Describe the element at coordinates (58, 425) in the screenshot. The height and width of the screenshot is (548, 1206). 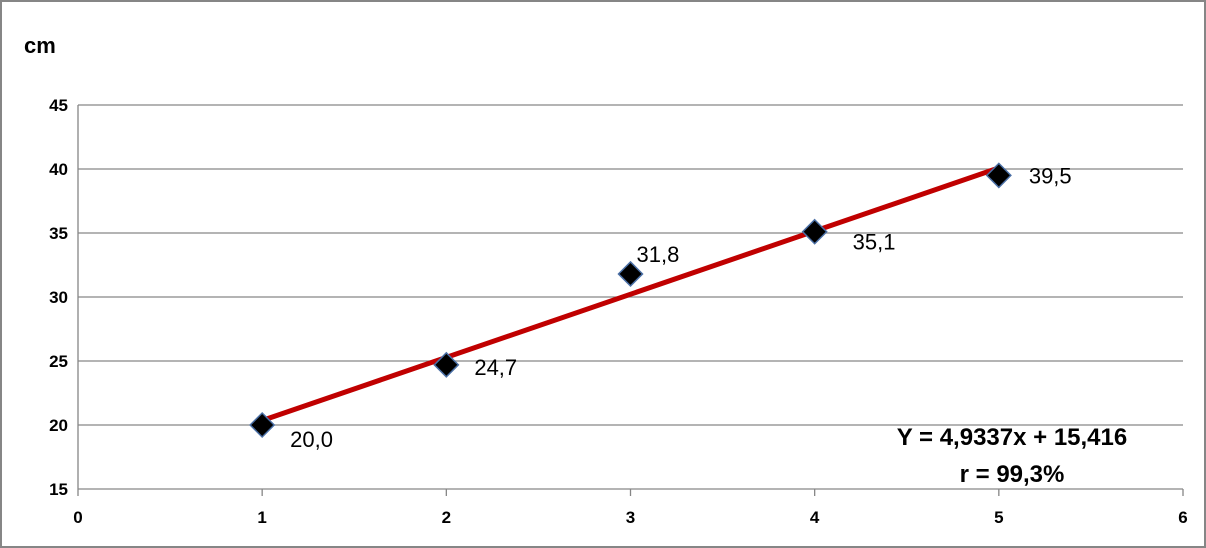
I see `y-tick-label: 20` at that location.